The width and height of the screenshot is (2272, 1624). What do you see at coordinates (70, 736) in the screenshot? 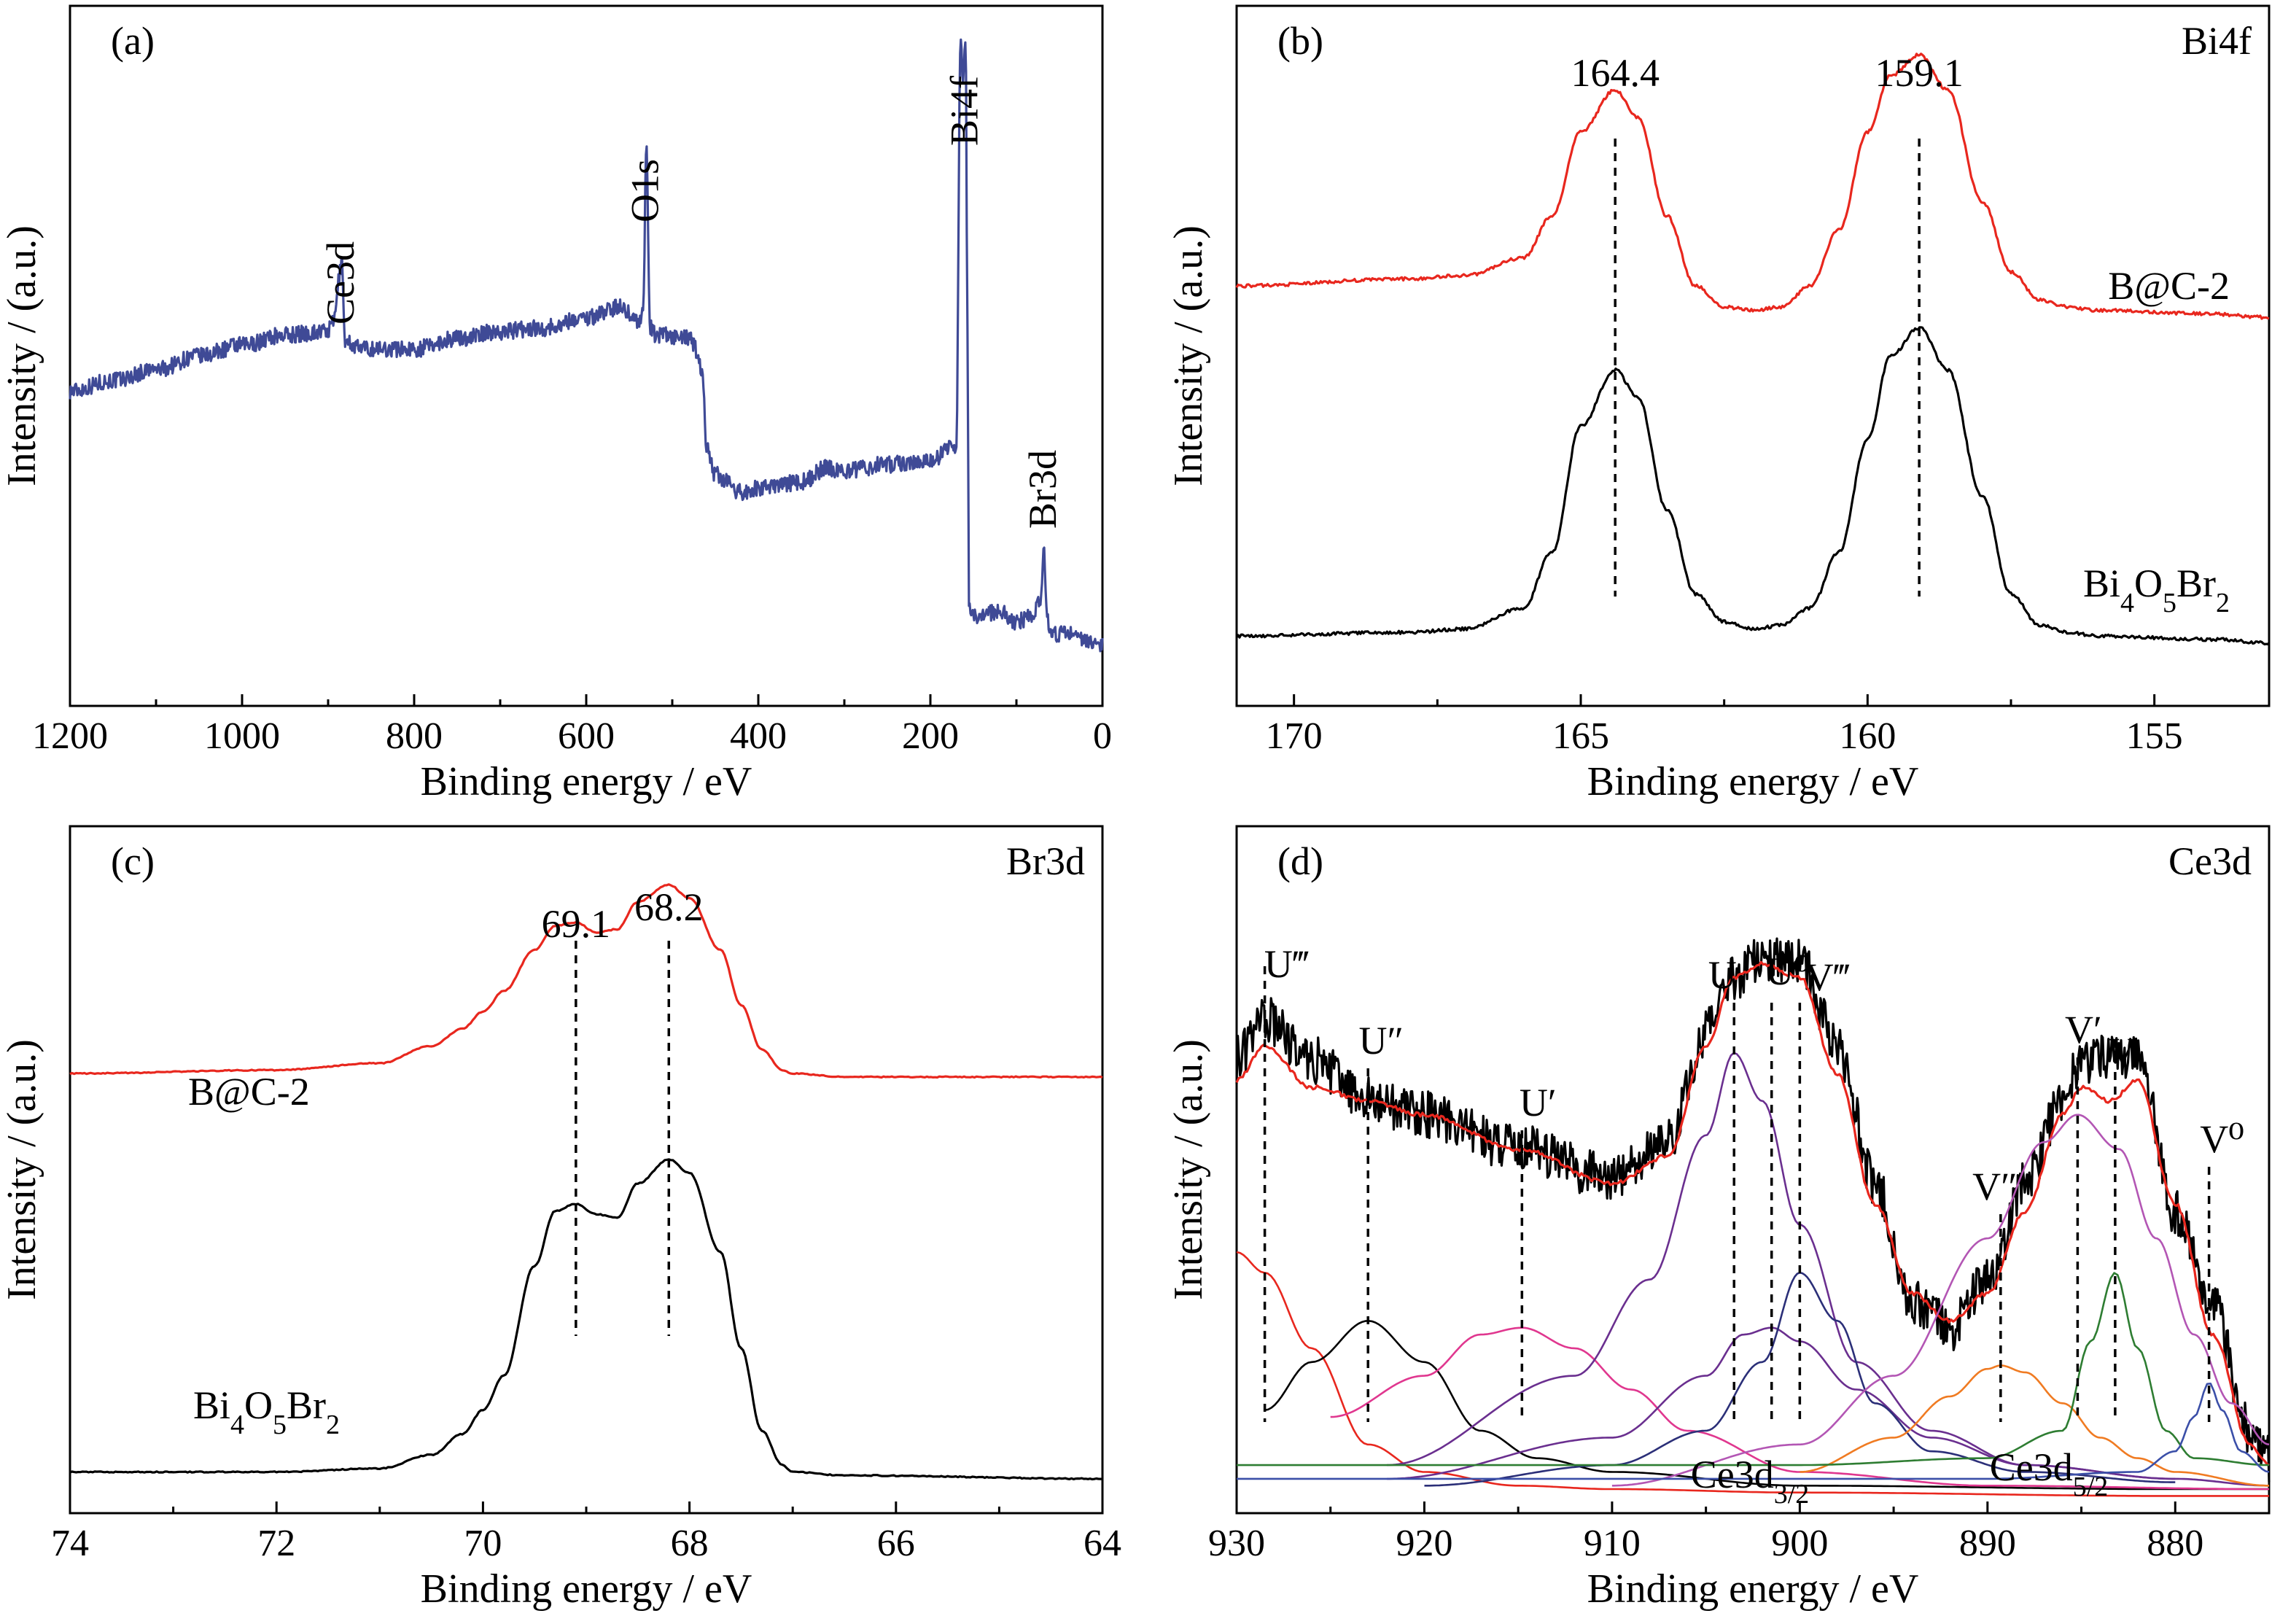
I see `x-tick-label: 1200` at bounding box center [70, 736].